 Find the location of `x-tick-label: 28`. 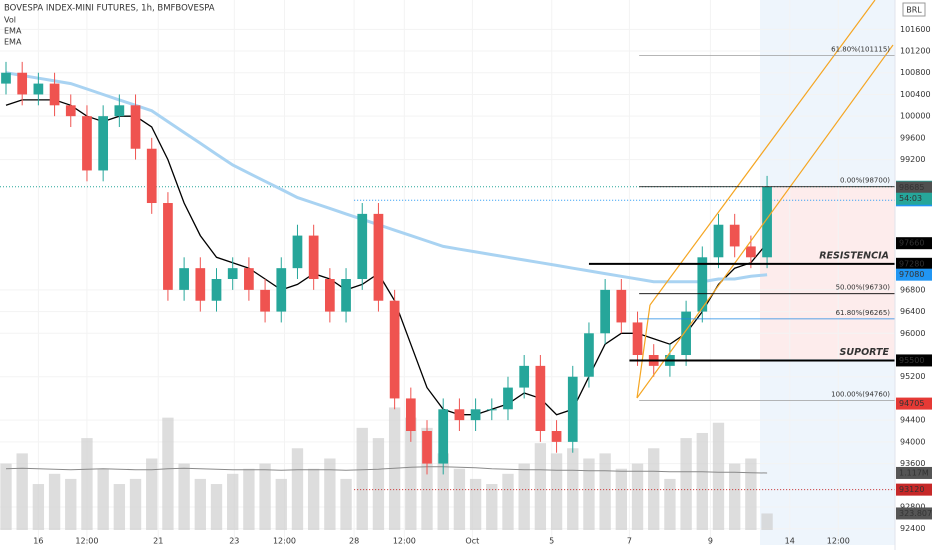

x-tick-label: 28 is located at coordinates (354, 541).